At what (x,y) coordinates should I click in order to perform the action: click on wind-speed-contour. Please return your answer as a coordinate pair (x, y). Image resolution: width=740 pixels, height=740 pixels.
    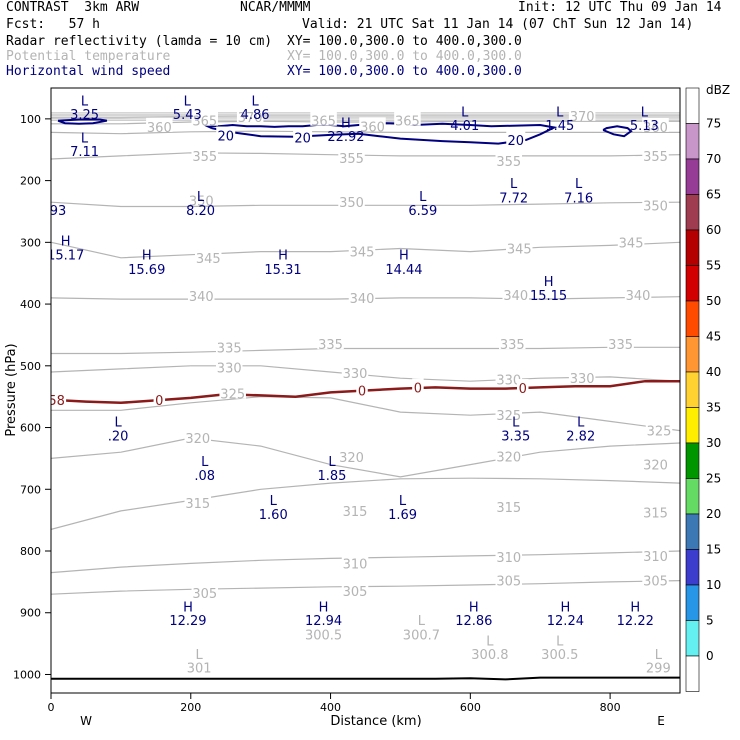
    Looking at the image, I should click on (82, 121).